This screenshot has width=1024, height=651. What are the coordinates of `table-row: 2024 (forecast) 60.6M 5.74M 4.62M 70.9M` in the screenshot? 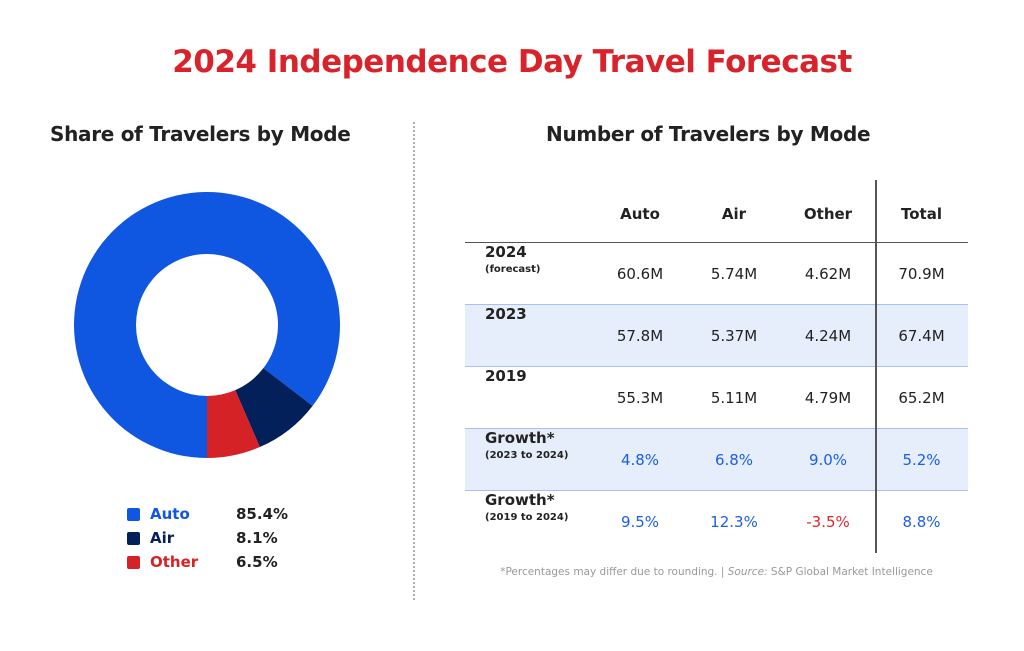 It's located at (716, 274).